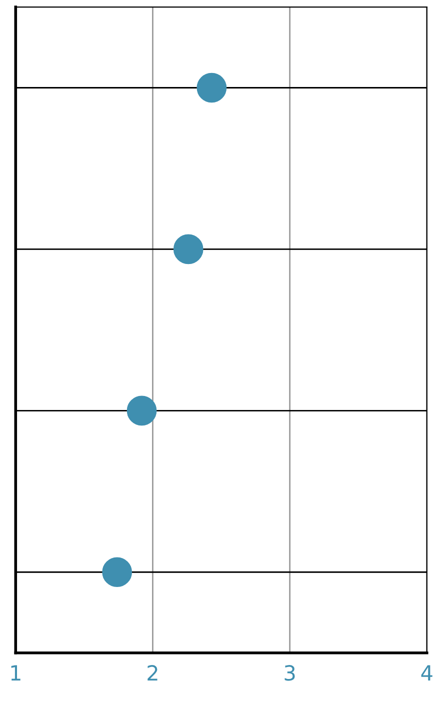 Image resolution: width=447 pixels, height=702 pixels. What do you see at coordinates (153, 672) in the screenshot?
I see `x-tick-label: 2` at bounding box center [153, 672].